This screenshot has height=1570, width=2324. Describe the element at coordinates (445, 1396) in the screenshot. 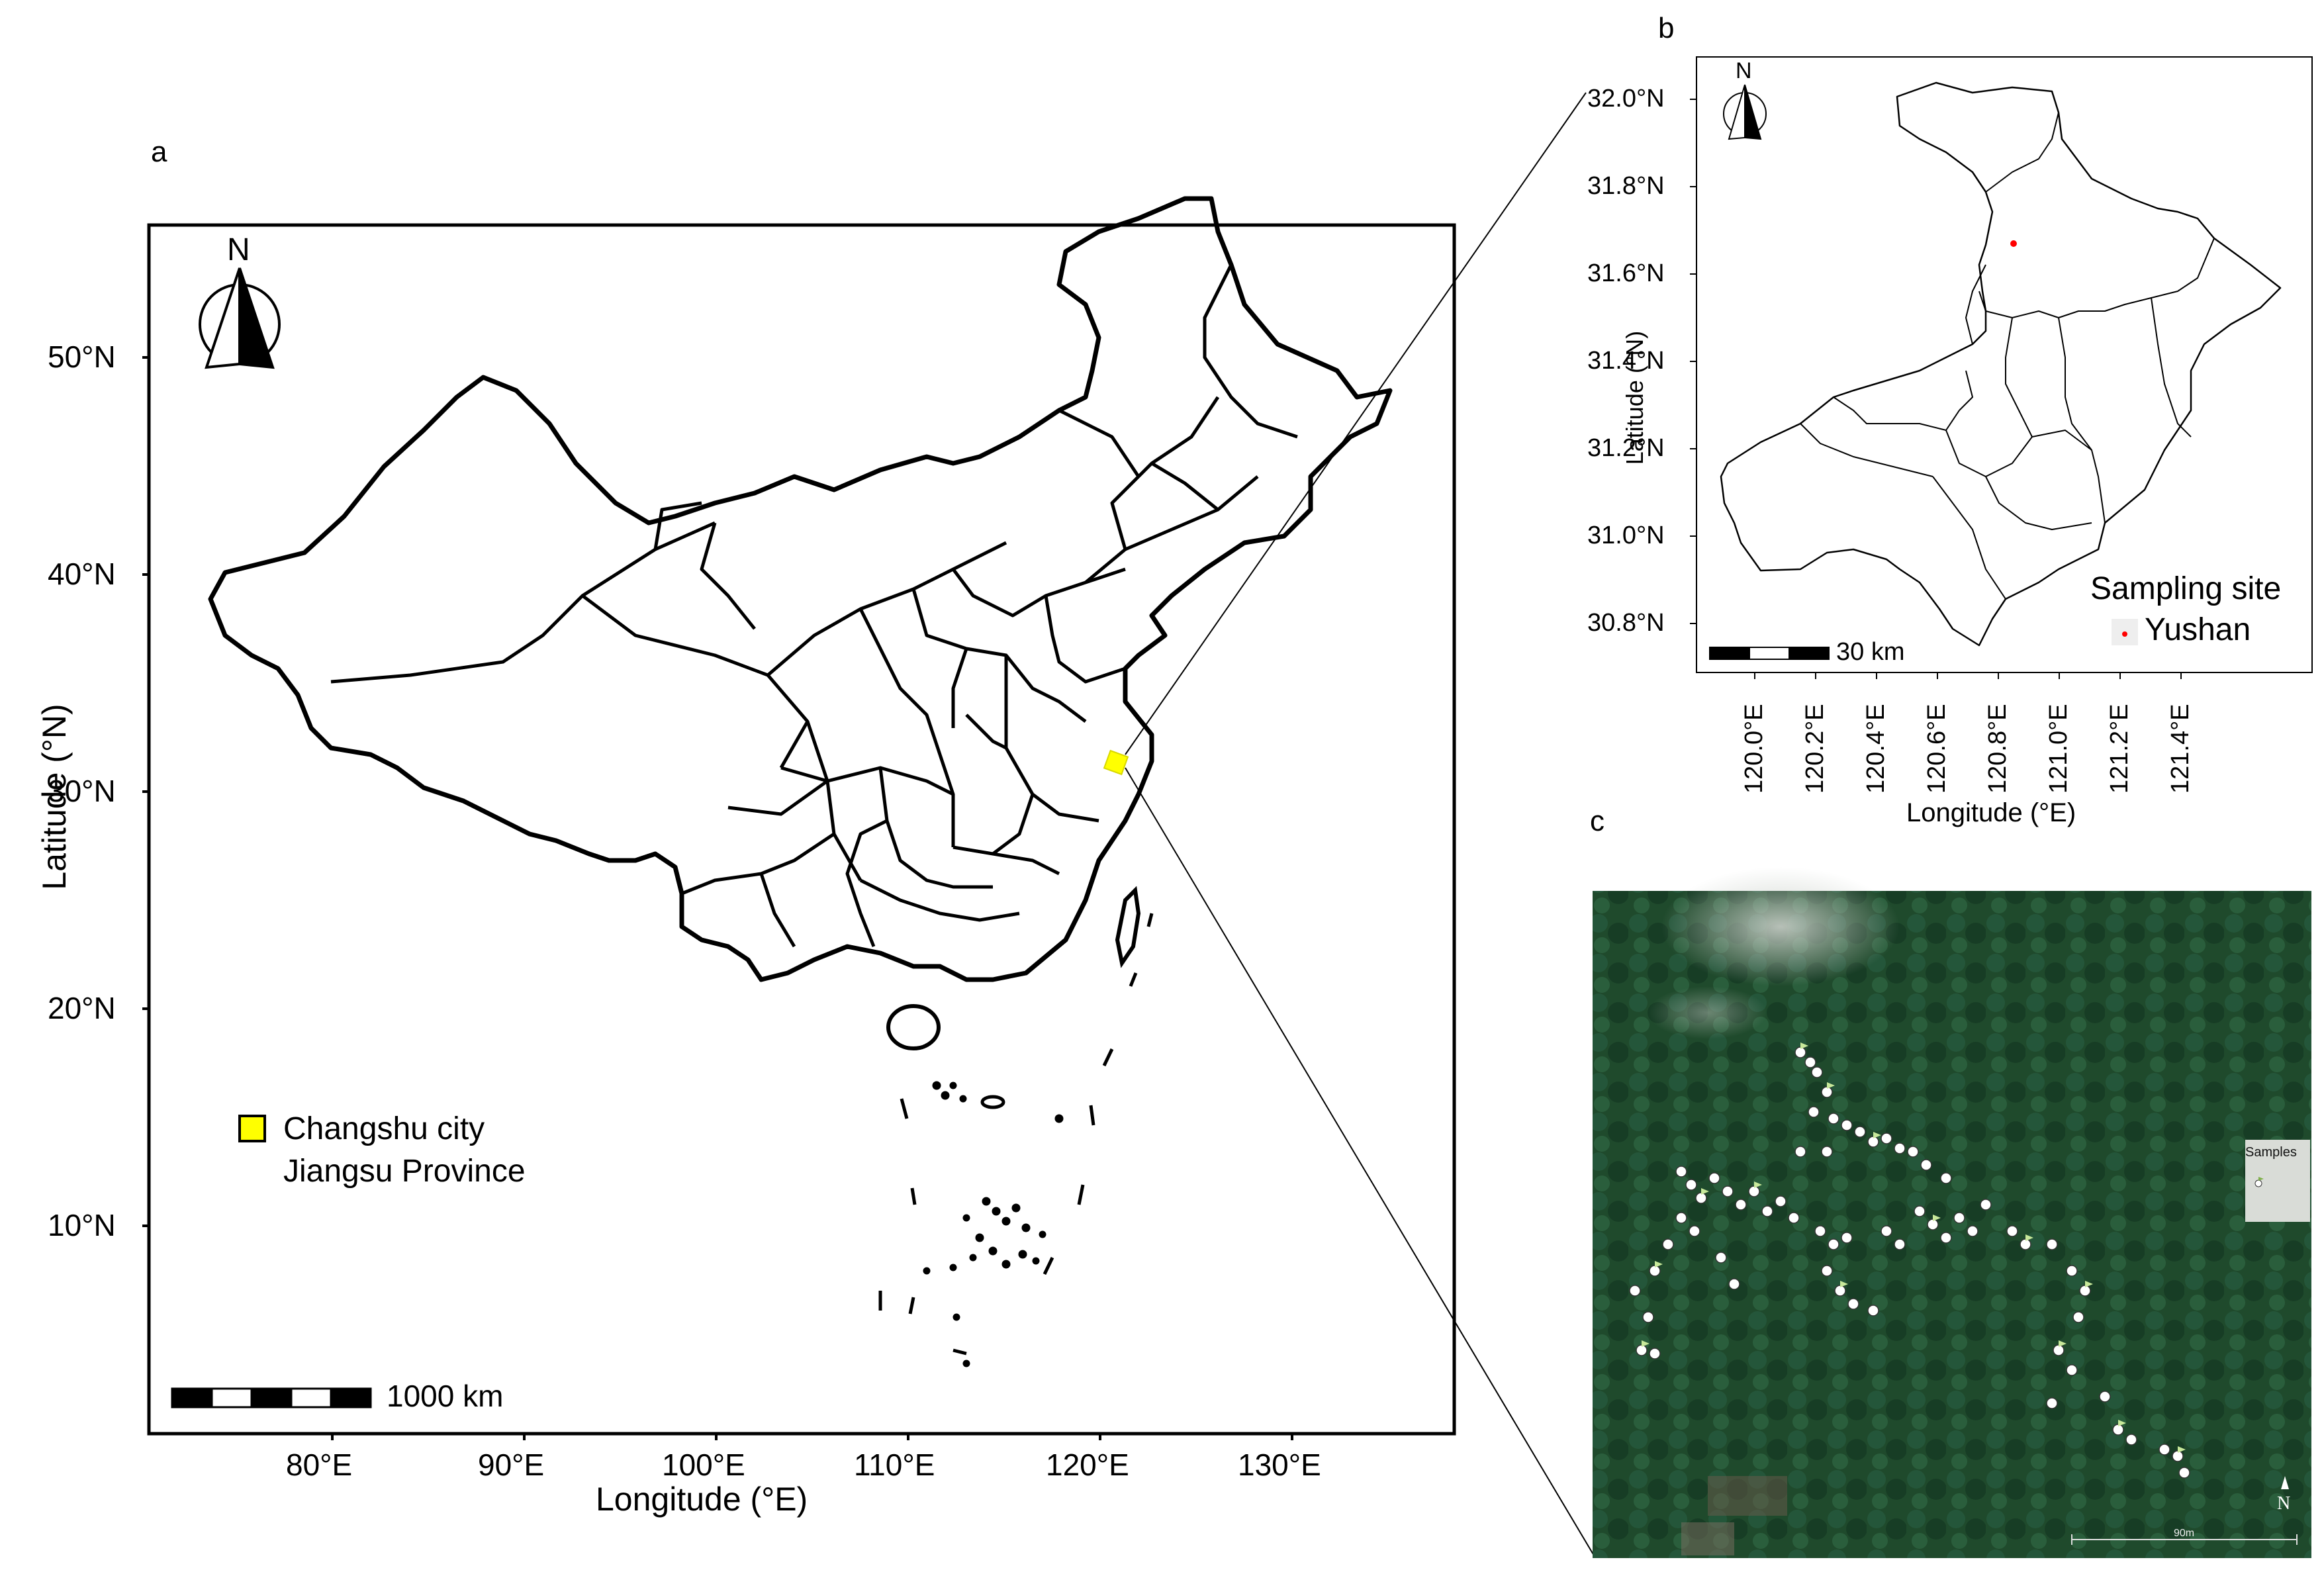

I see `scale-label-a: 1000 km` at that location.